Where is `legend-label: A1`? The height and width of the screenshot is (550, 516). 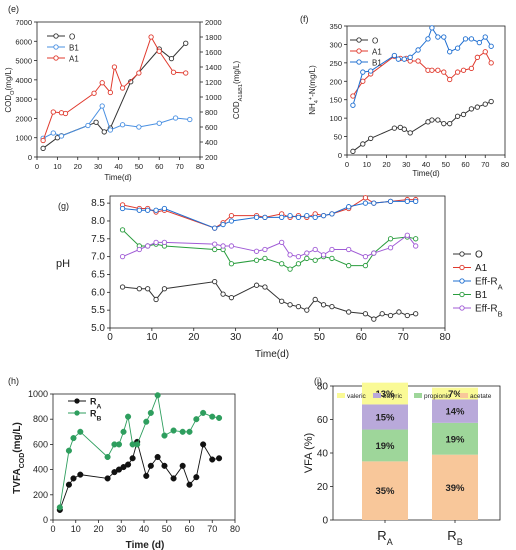 legend-label: A1 is located at coordinates (74, 59).